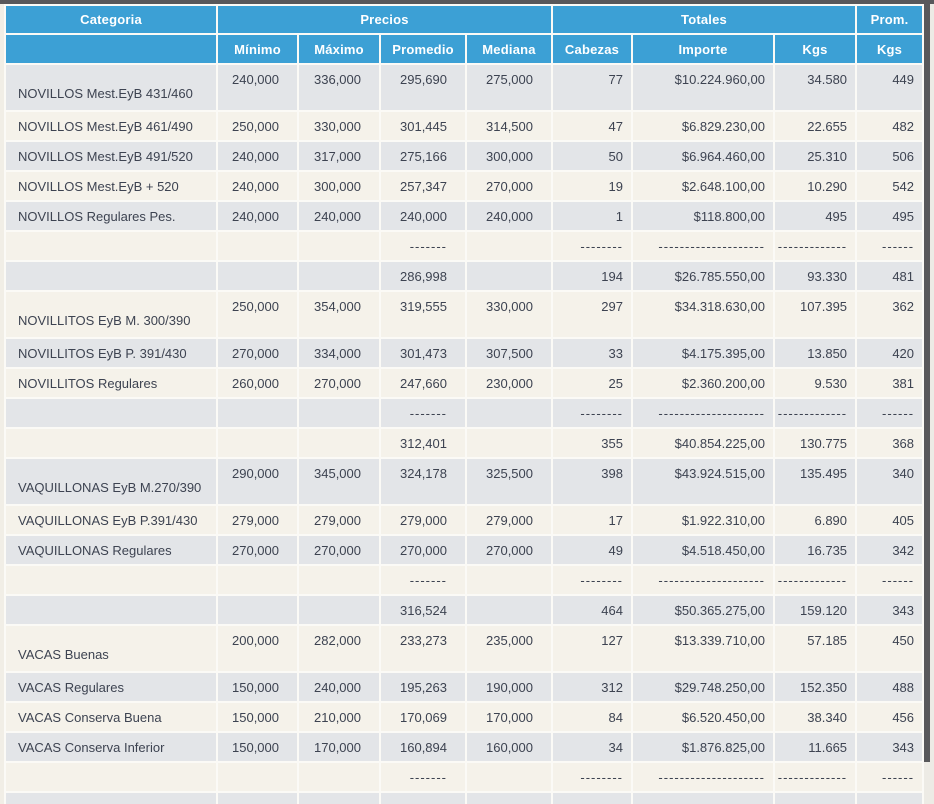 This screenshot has height=804, width=934. Describe the element at coordinates (592, 610) in the screenshot. I see `value-cell: 464` at that location.